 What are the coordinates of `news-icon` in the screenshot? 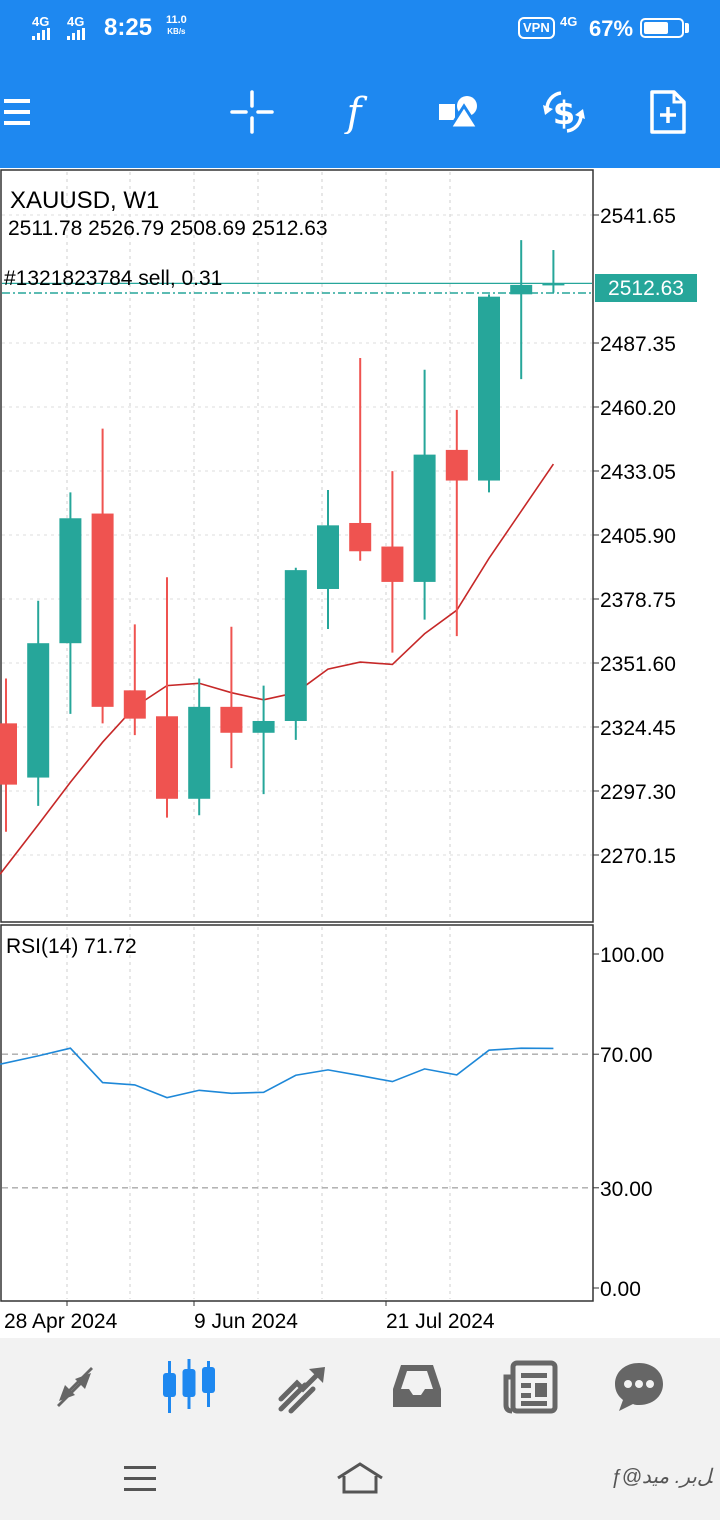 It's located at (530, 1387).